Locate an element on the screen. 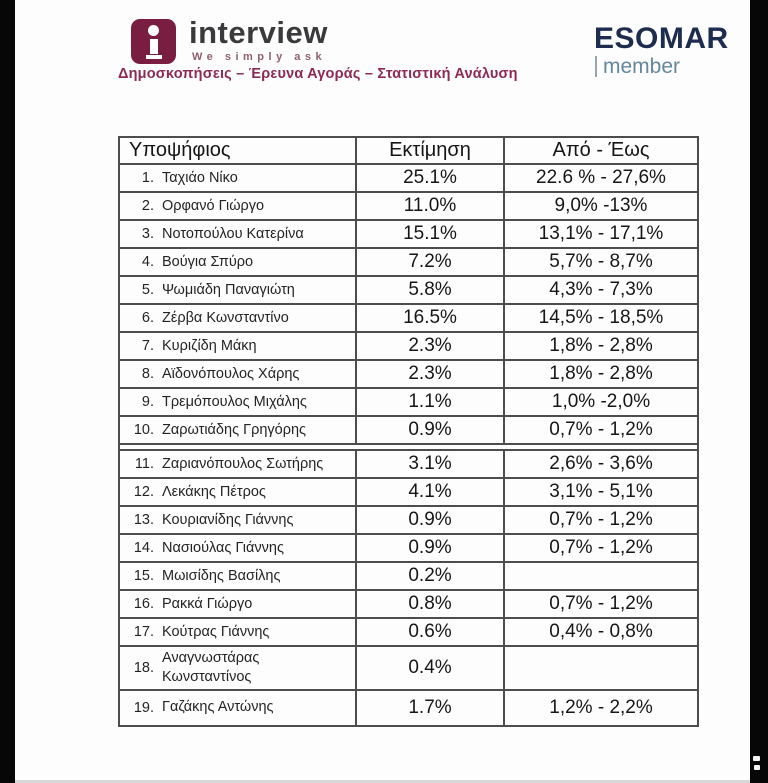  cell-candidate: 8. Αϊδονόπουλος Χάρης is located at coordinates (238, 374).